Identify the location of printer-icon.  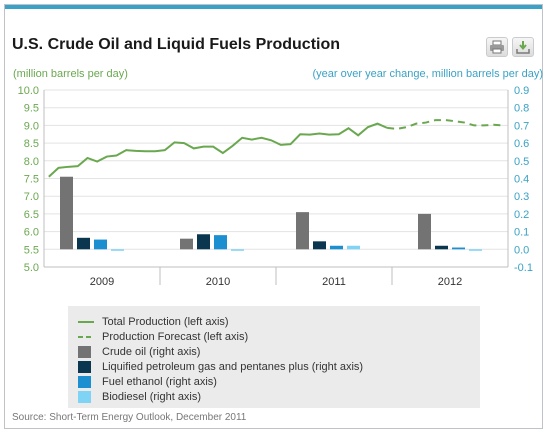
(497, 47).